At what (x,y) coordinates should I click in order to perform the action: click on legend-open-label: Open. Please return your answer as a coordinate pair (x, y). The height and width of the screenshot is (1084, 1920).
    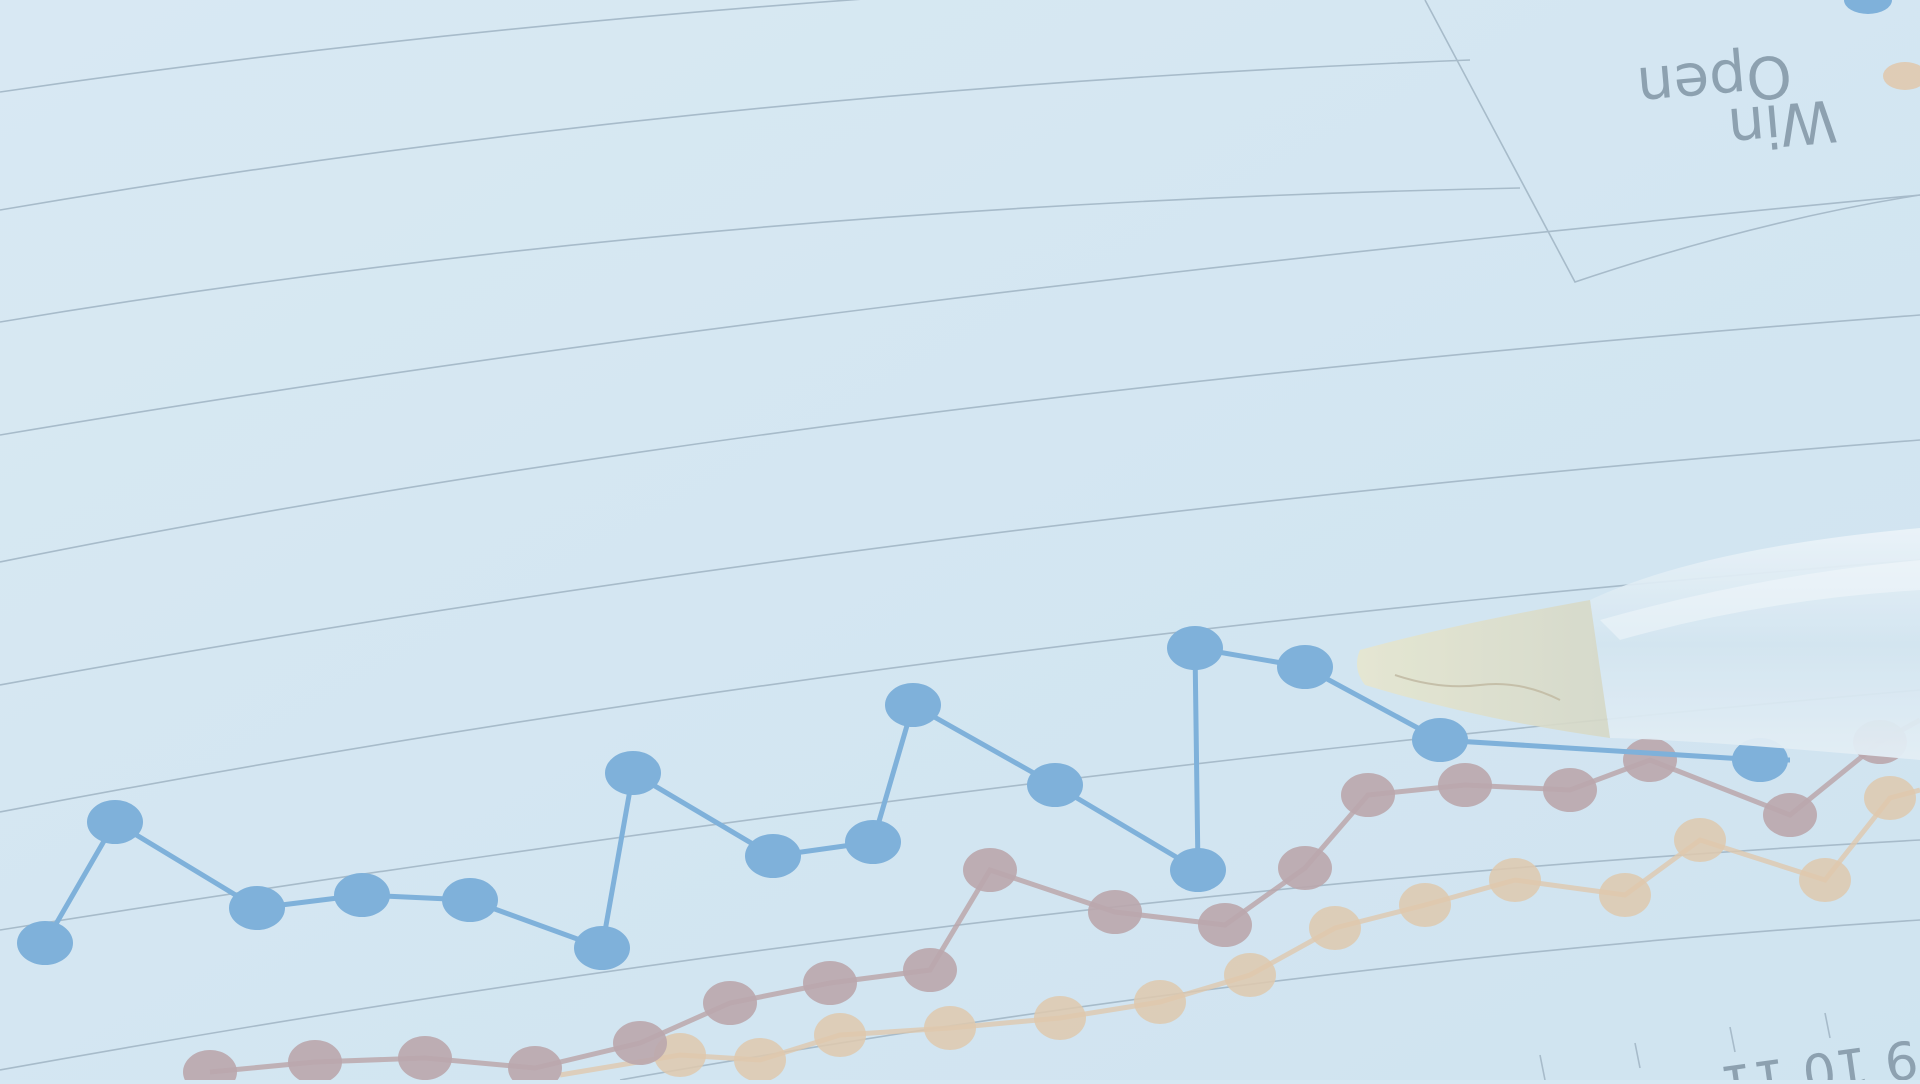
    Looking at the image, I should click on (1714, 81).